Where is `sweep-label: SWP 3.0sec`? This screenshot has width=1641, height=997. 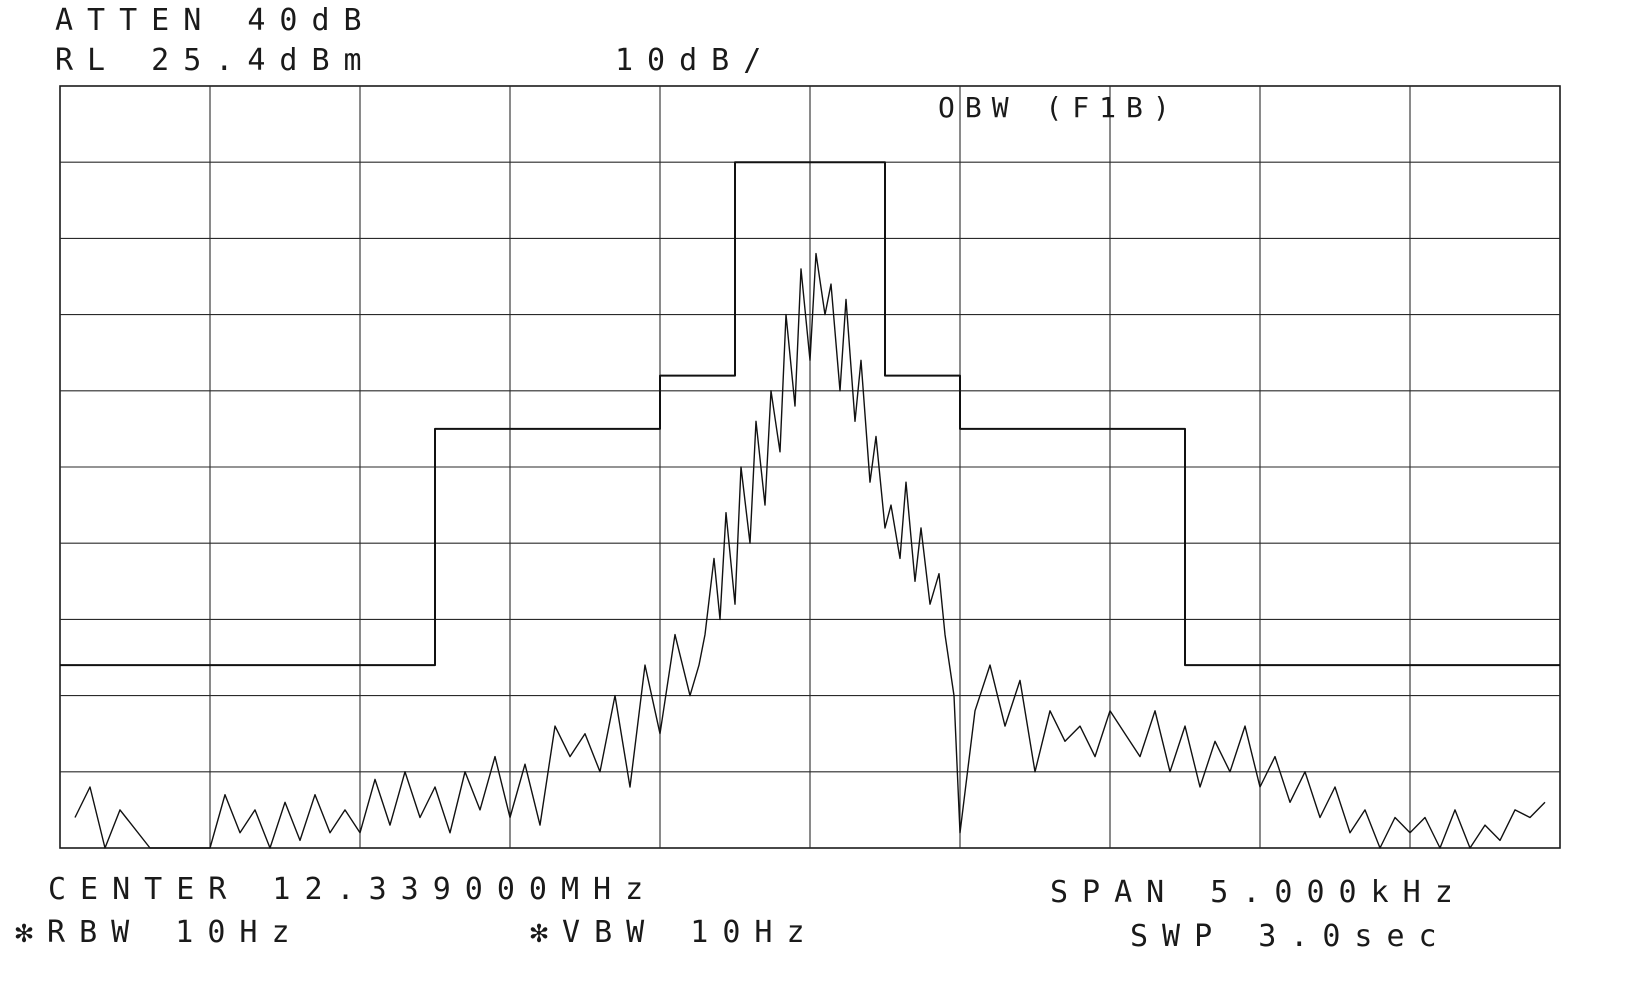 sweep-label: SWP 3.0sec is located at coordinates (1290, 936).